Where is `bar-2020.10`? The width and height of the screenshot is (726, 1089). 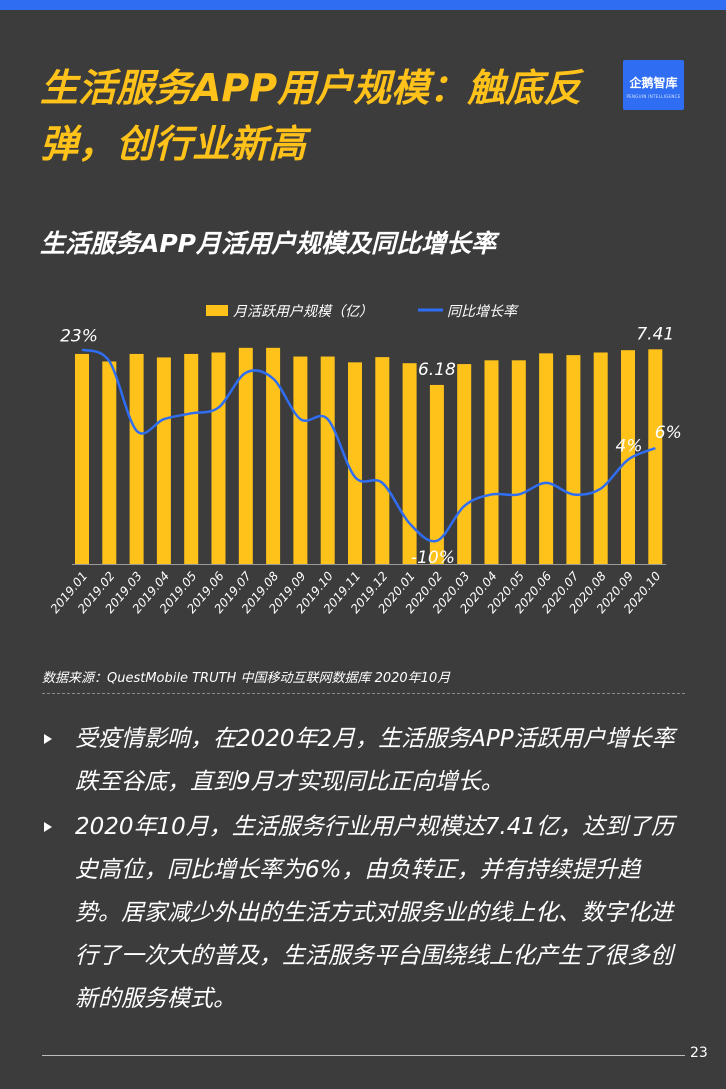 bar-2020.10 is located at coordinates (655, 456).